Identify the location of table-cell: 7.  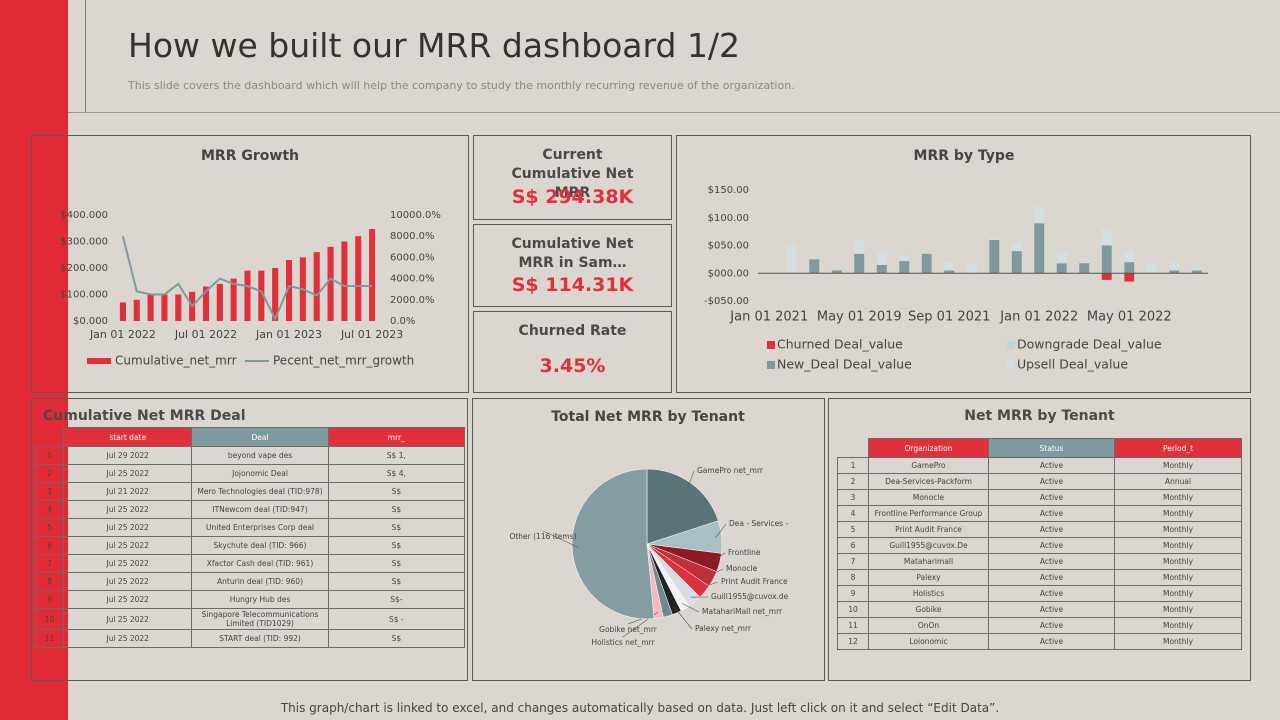
(49, 563).